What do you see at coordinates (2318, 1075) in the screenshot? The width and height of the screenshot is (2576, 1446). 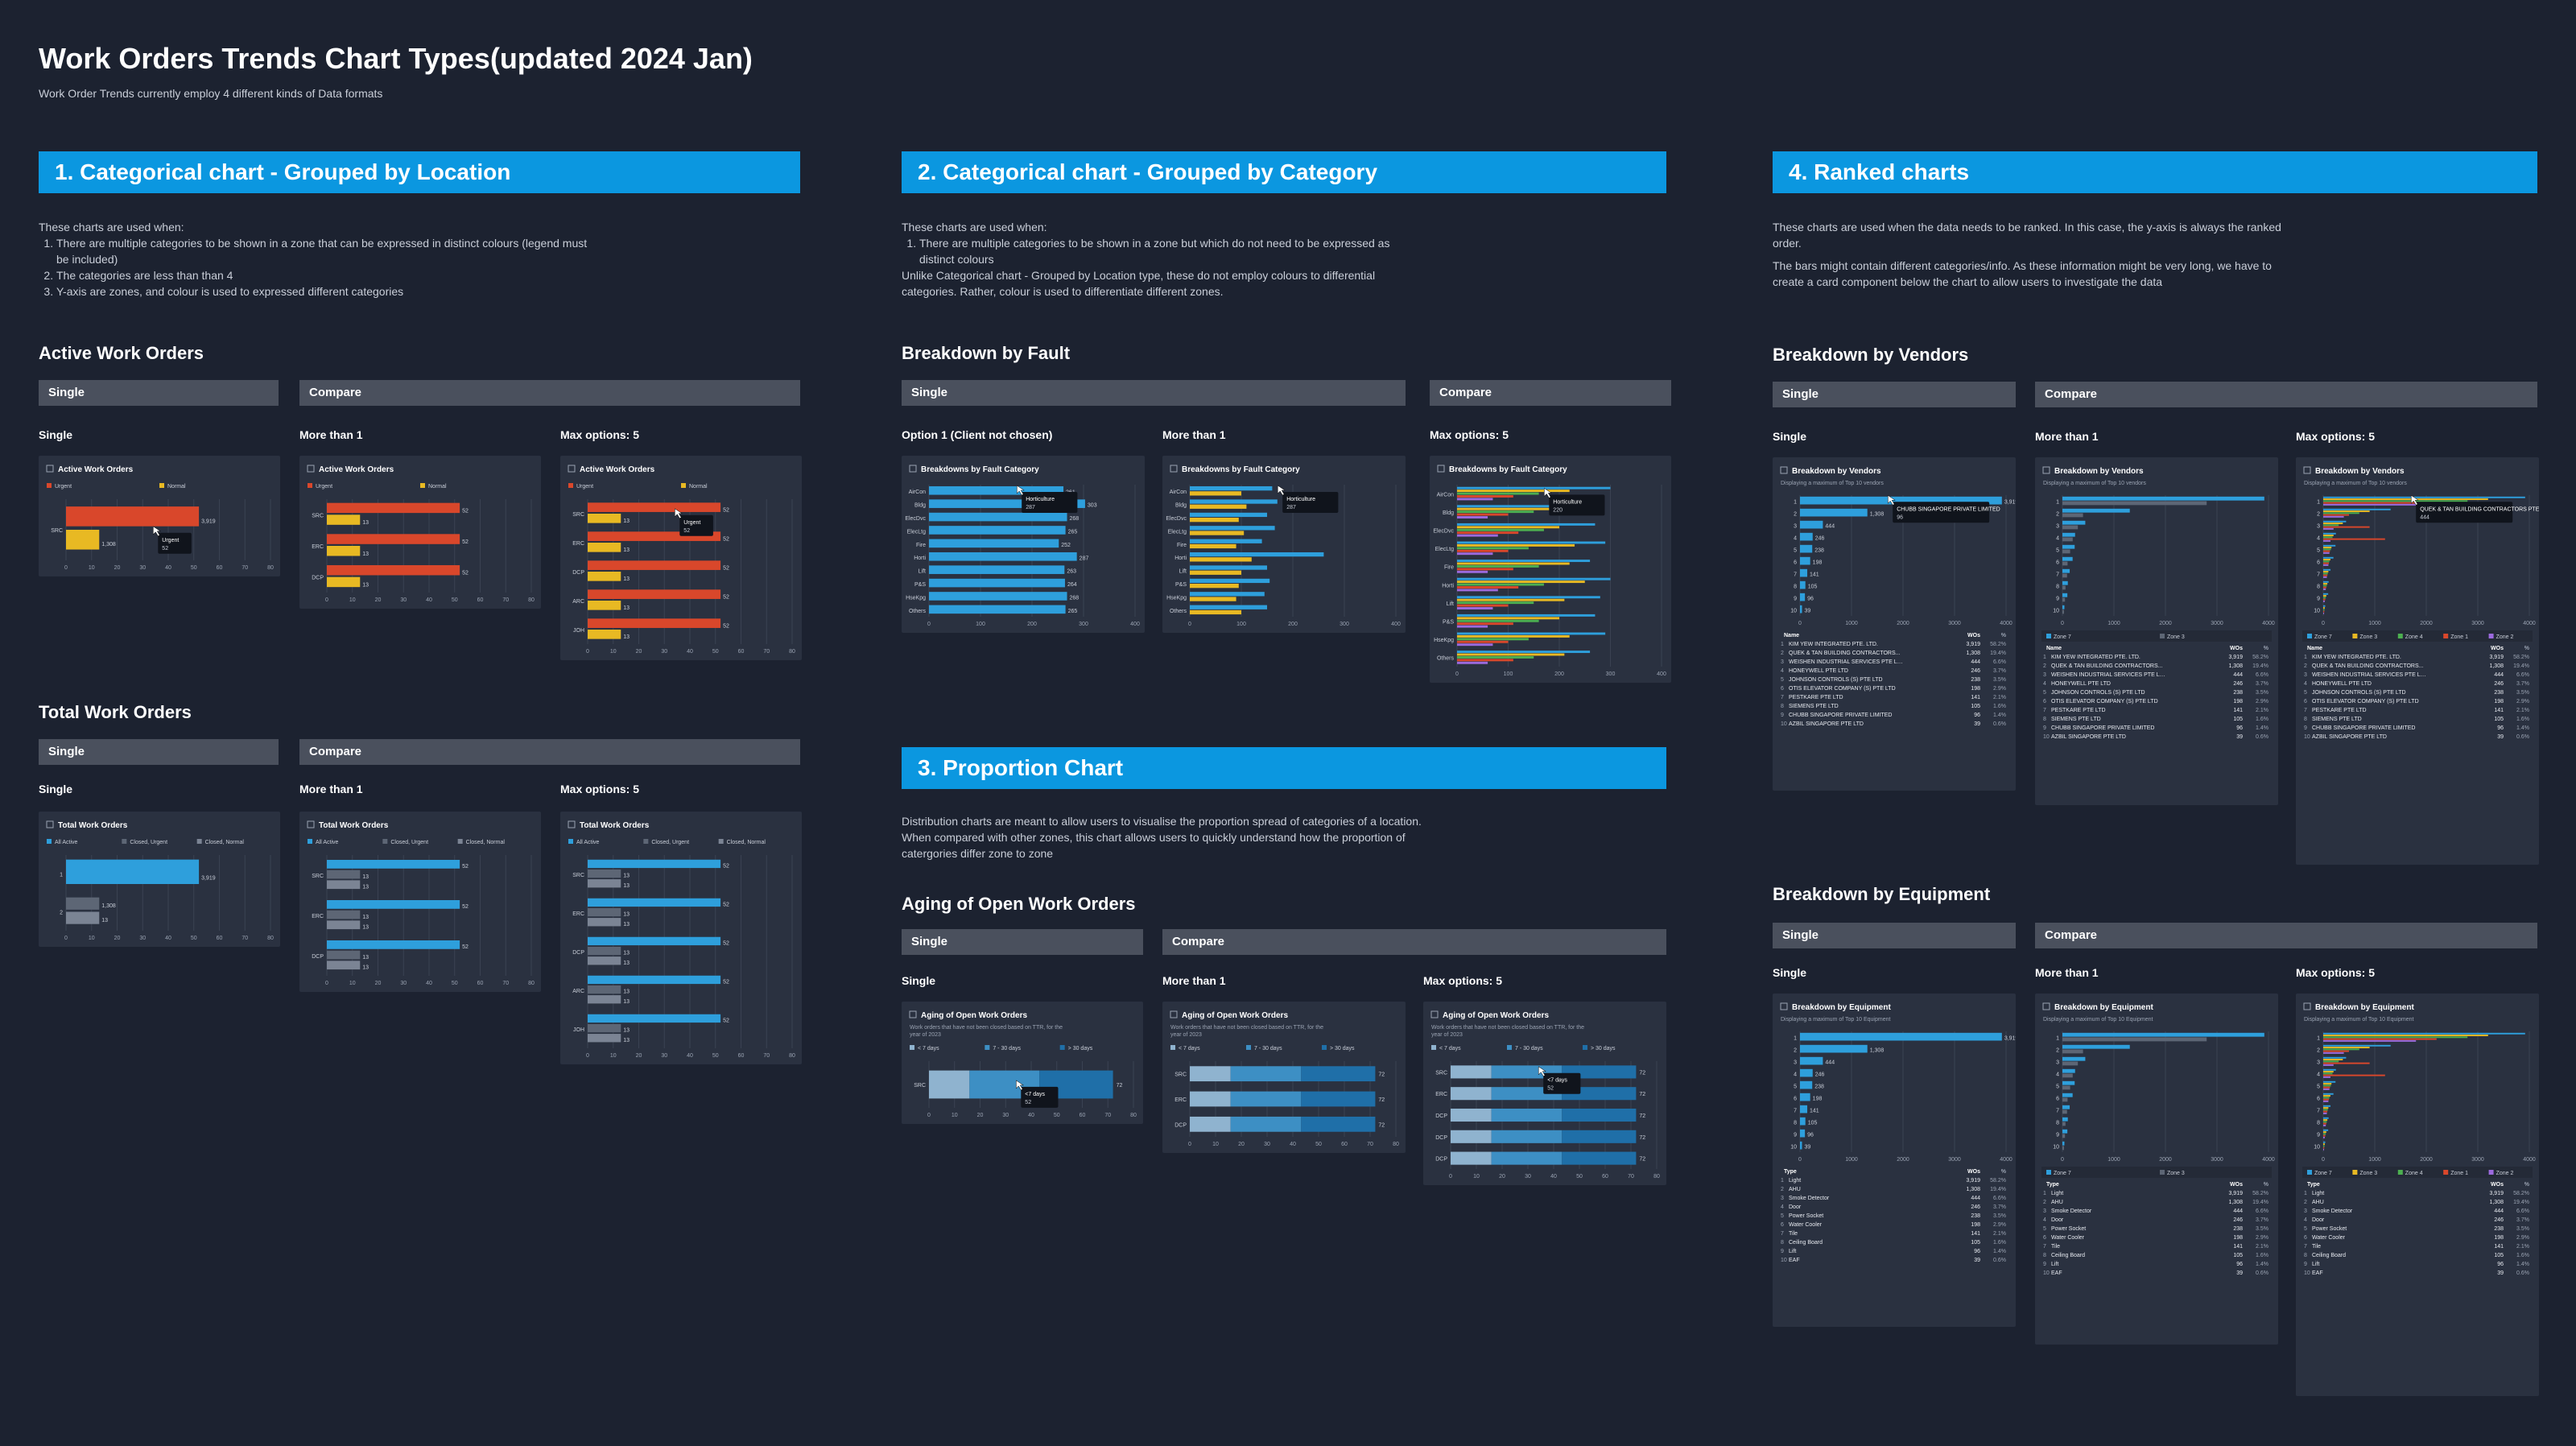 I see `y-tick-label: 4` at bounding box center [2318, 1075].